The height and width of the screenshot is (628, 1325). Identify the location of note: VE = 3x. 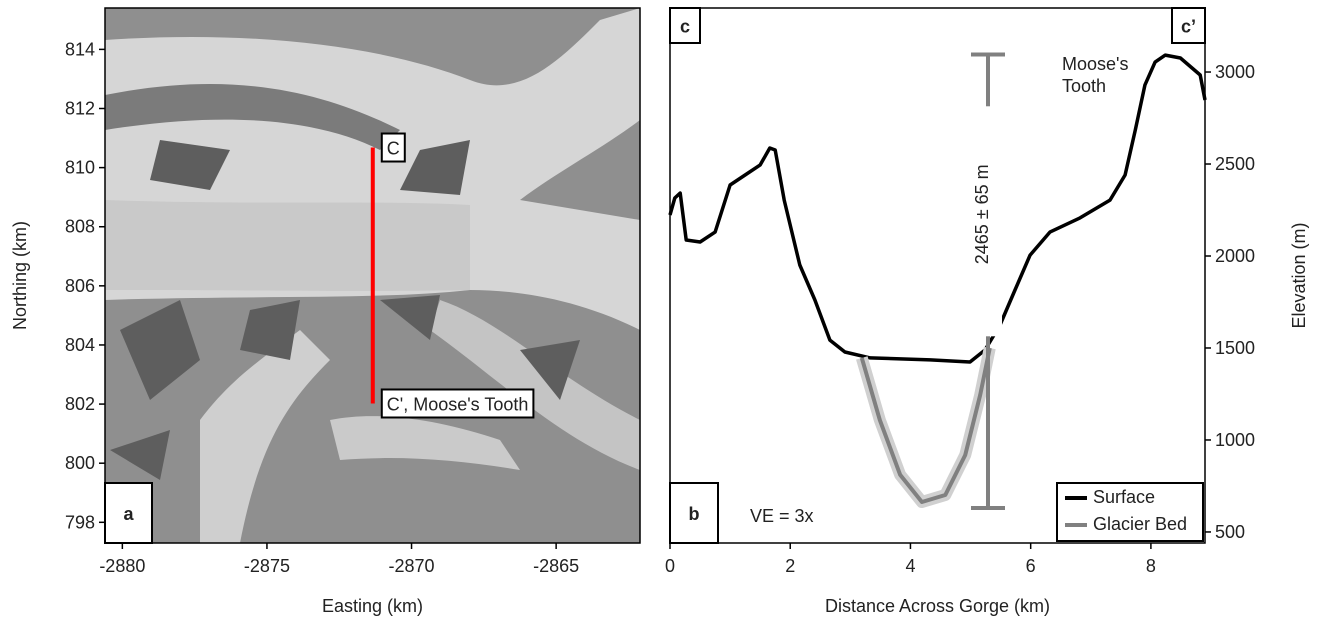
(782, 516).